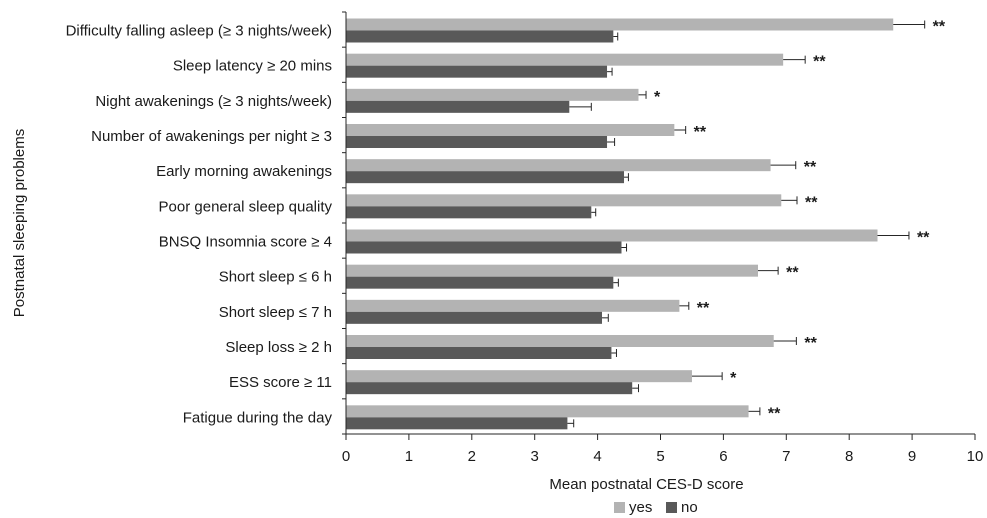 The image size is (987, 518). What do you see at coordinates (786, 456) in the screenshot?
I see `x-tick-label-7: 7` at bounding box center [786, 456].